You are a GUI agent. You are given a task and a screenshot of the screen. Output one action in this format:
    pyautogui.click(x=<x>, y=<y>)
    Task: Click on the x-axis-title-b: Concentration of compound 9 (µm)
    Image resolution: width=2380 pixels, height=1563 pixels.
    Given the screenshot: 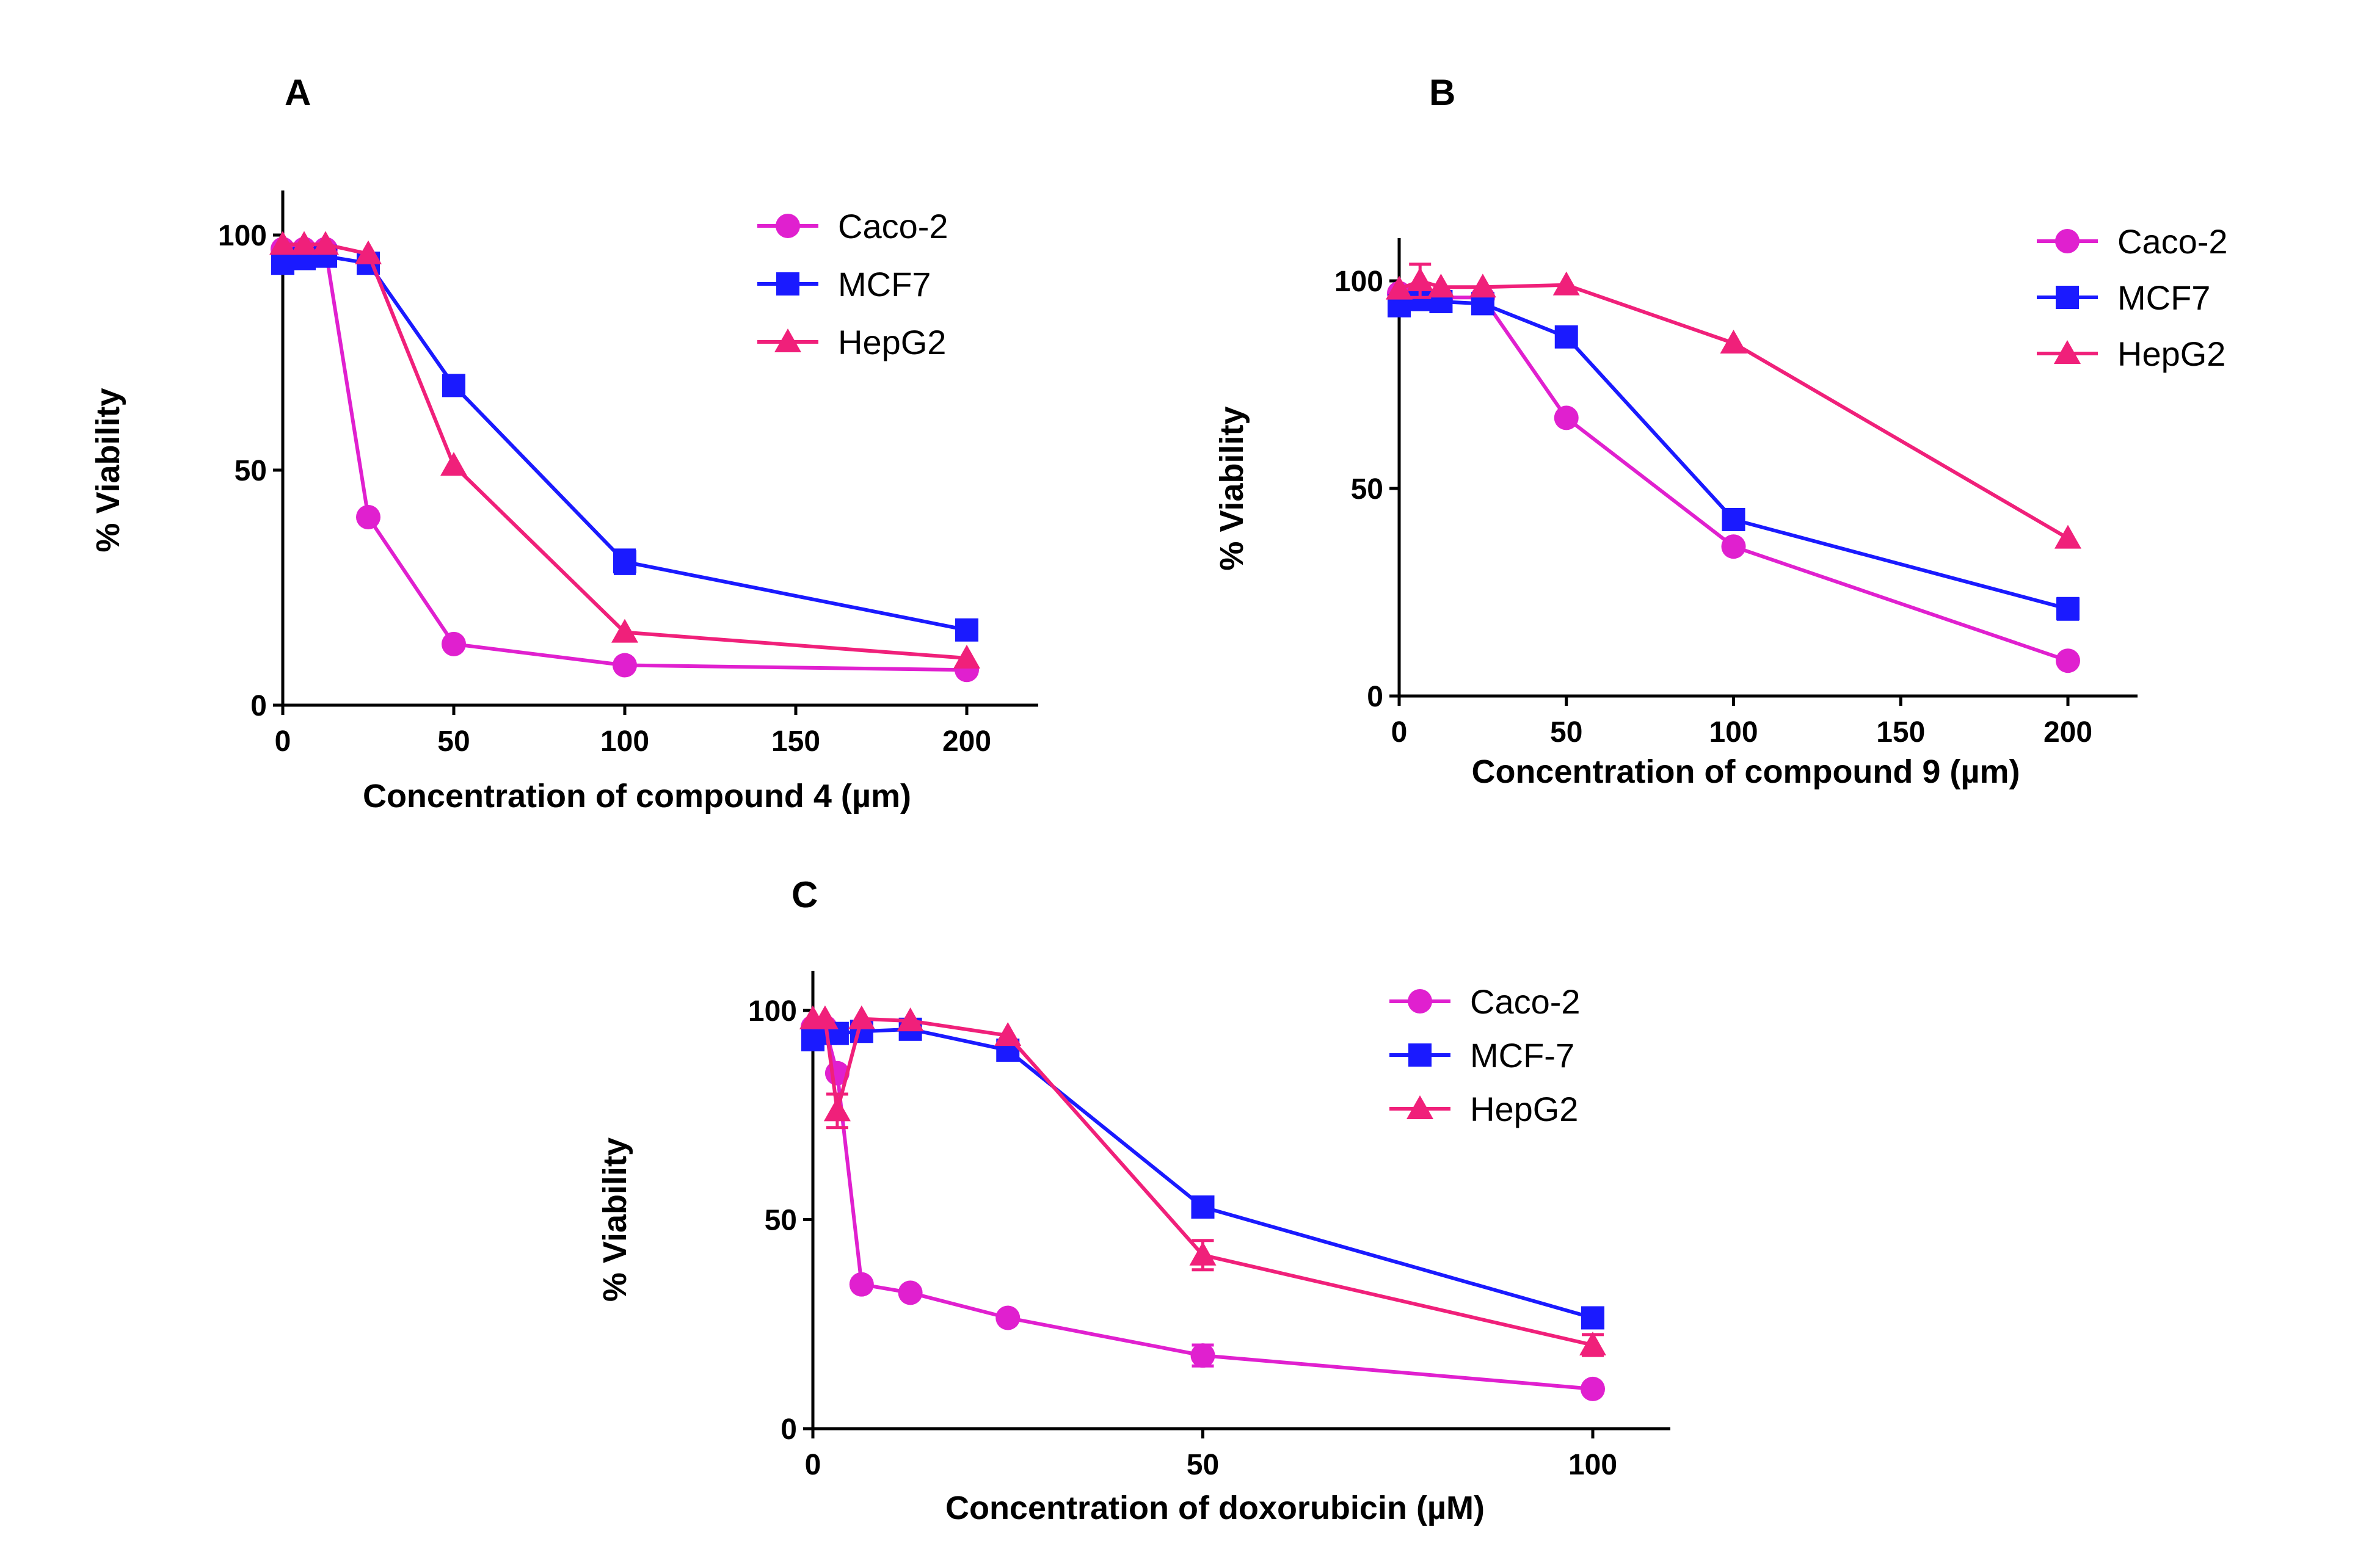 What is the action you would take?
    pyautogui.click(x=1745, y=771)
    